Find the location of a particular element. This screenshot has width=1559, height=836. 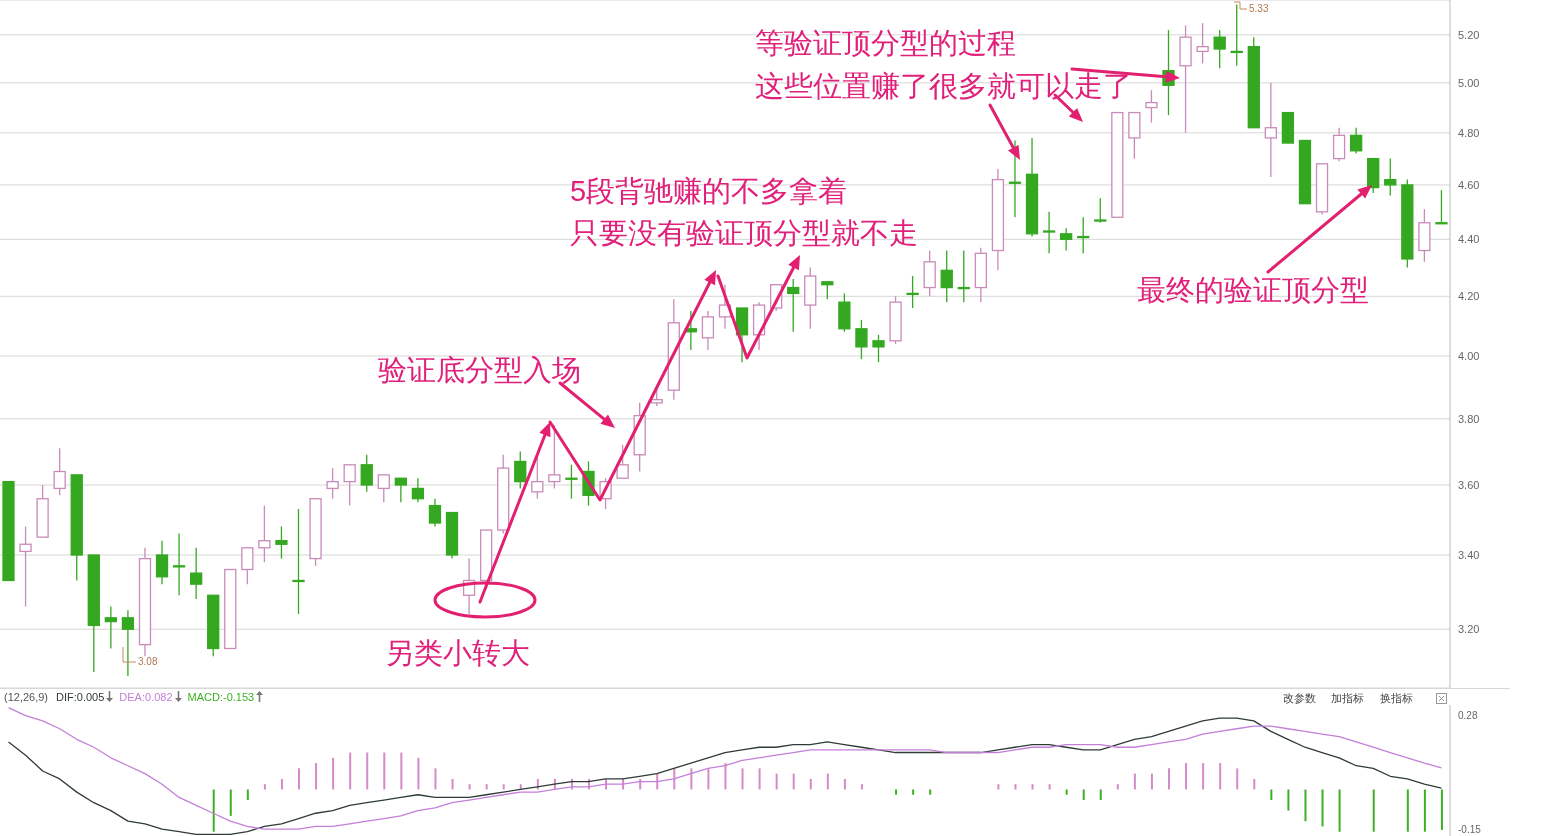

annotation: 等验证顶分型的过程 is located at coordinates (885, 43).